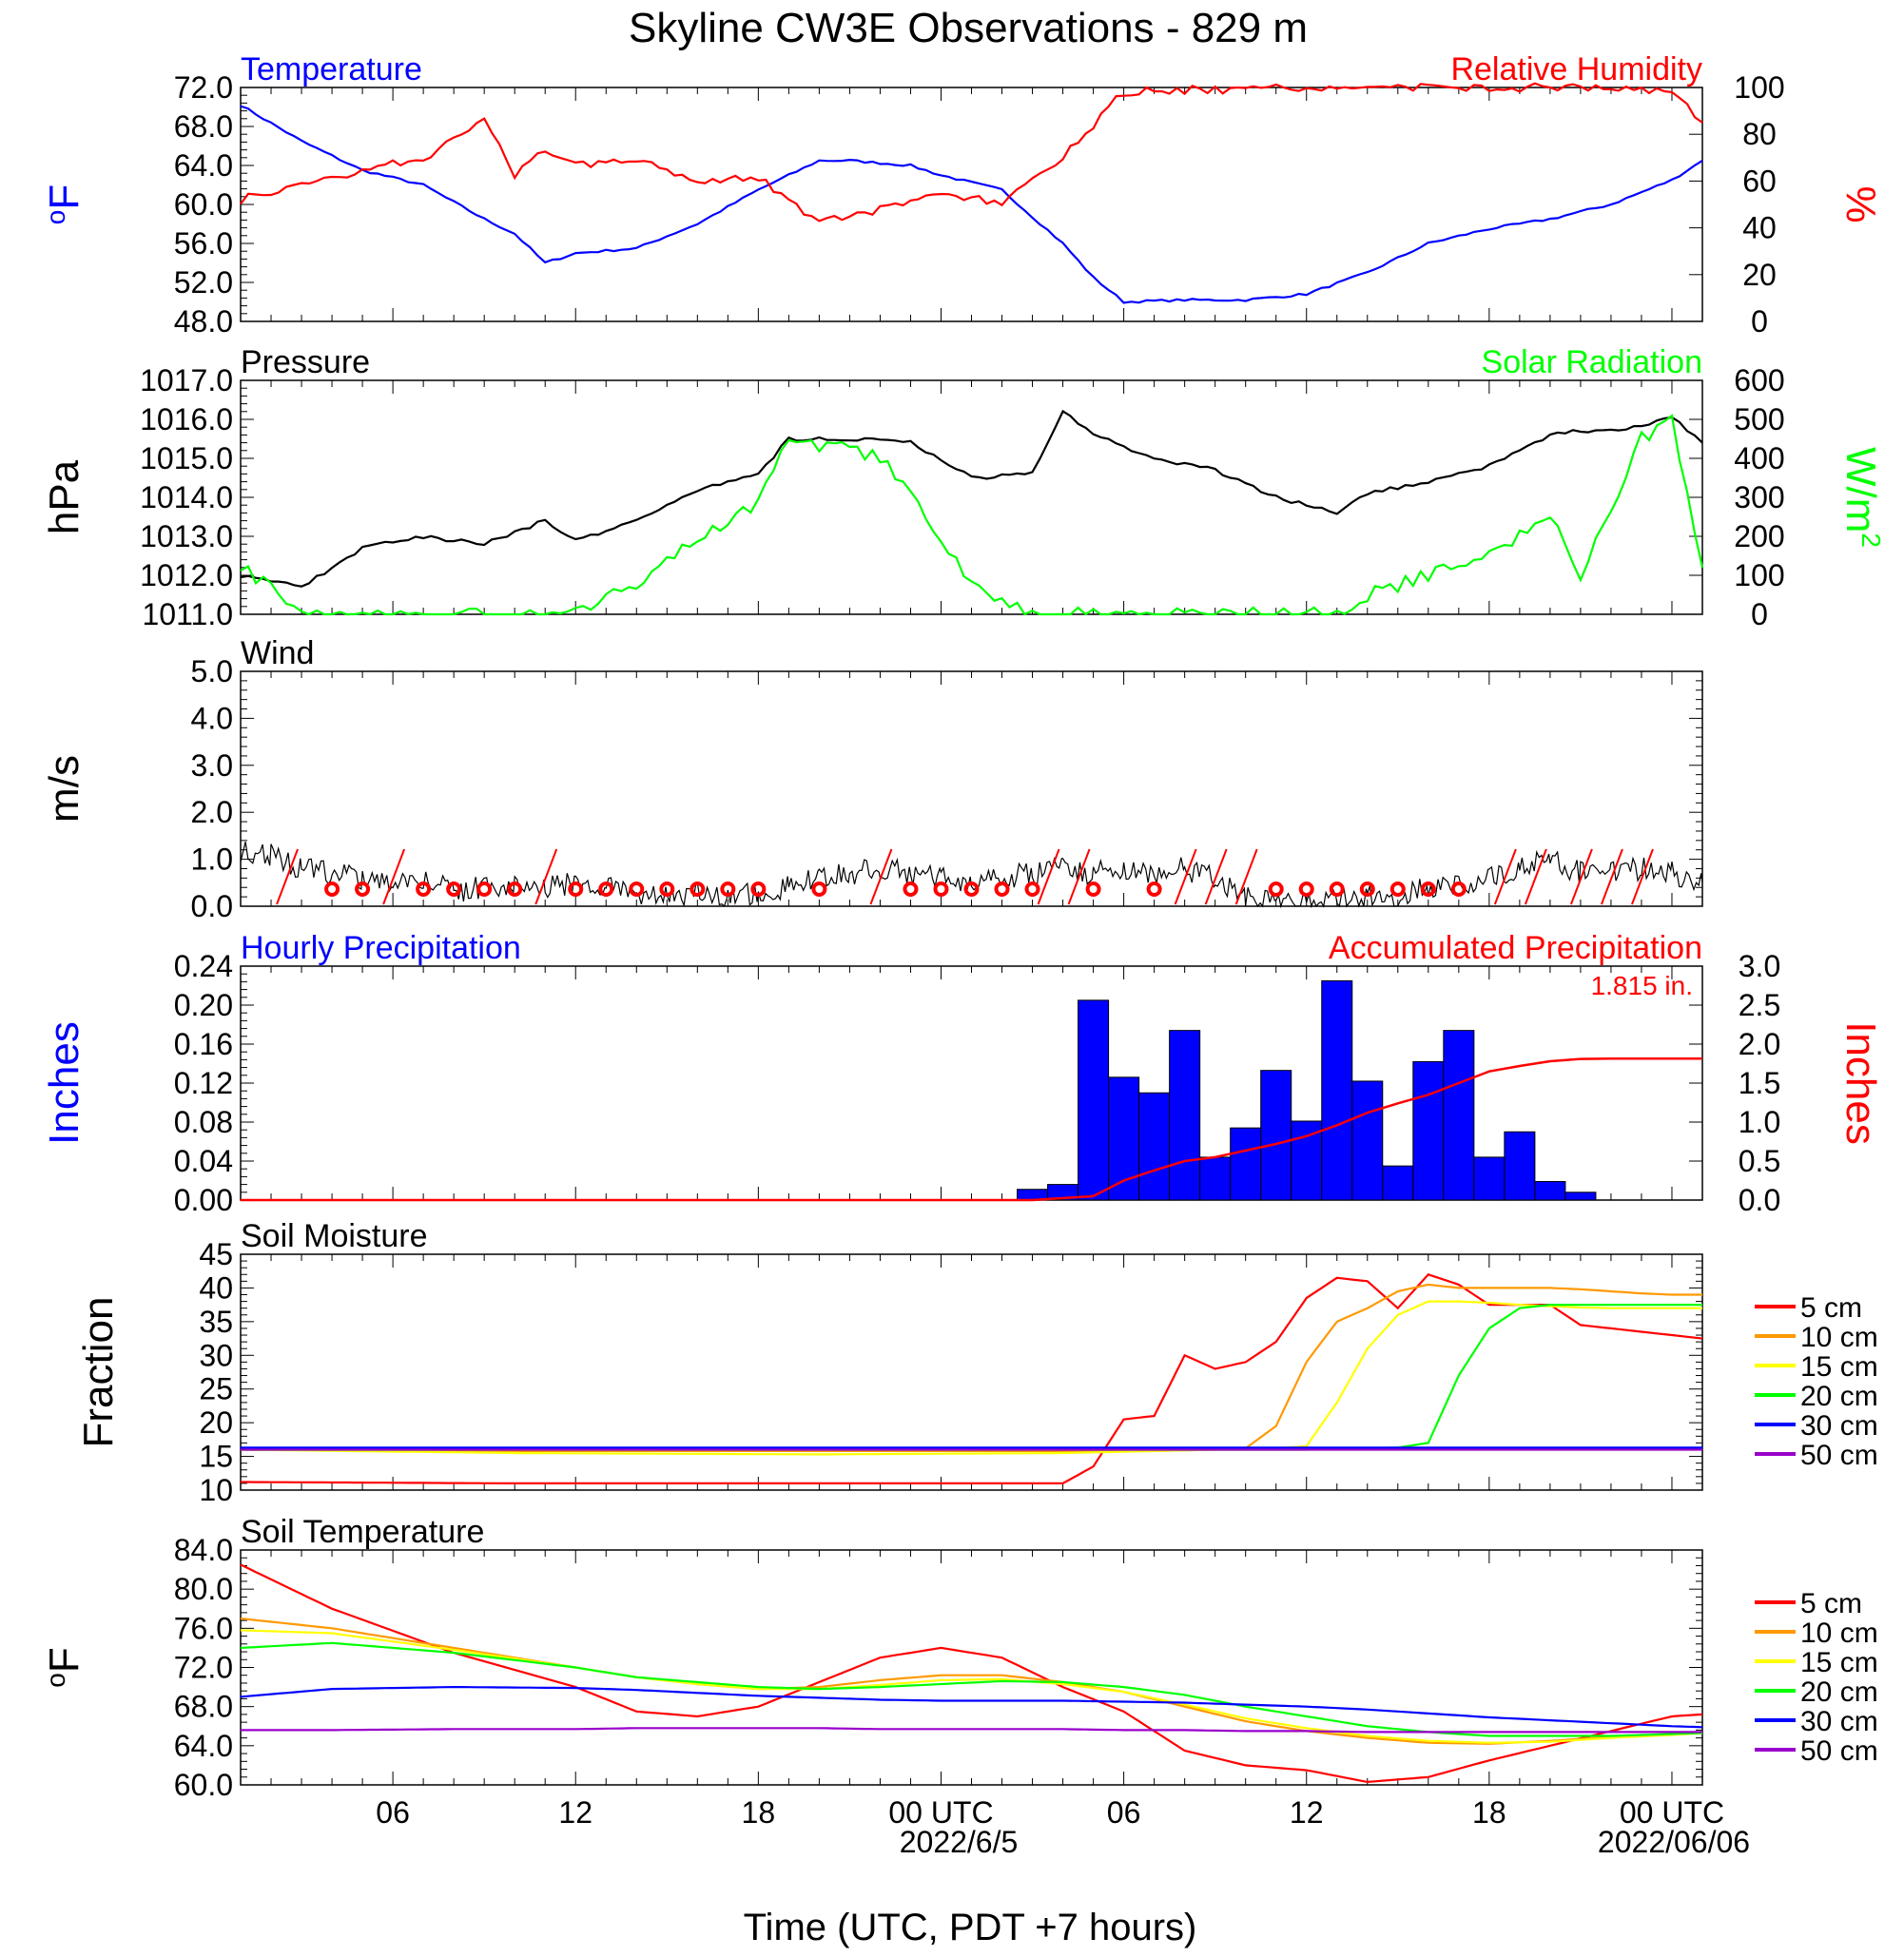  What do you see at coordinates (971, 1681) in the screenshot?
I see `series-10-cm` at bounding box center [971, 1681].